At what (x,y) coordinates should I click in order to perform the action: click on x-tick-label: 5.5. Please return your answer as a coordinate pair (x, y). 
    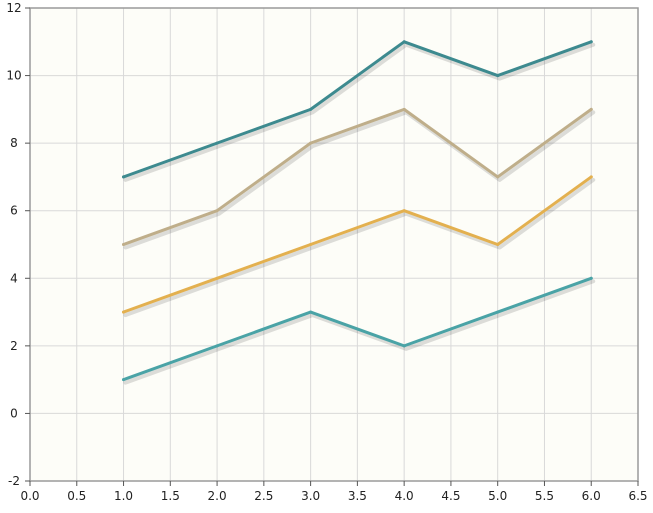
    Looking at the image, I should click on (544, 496).